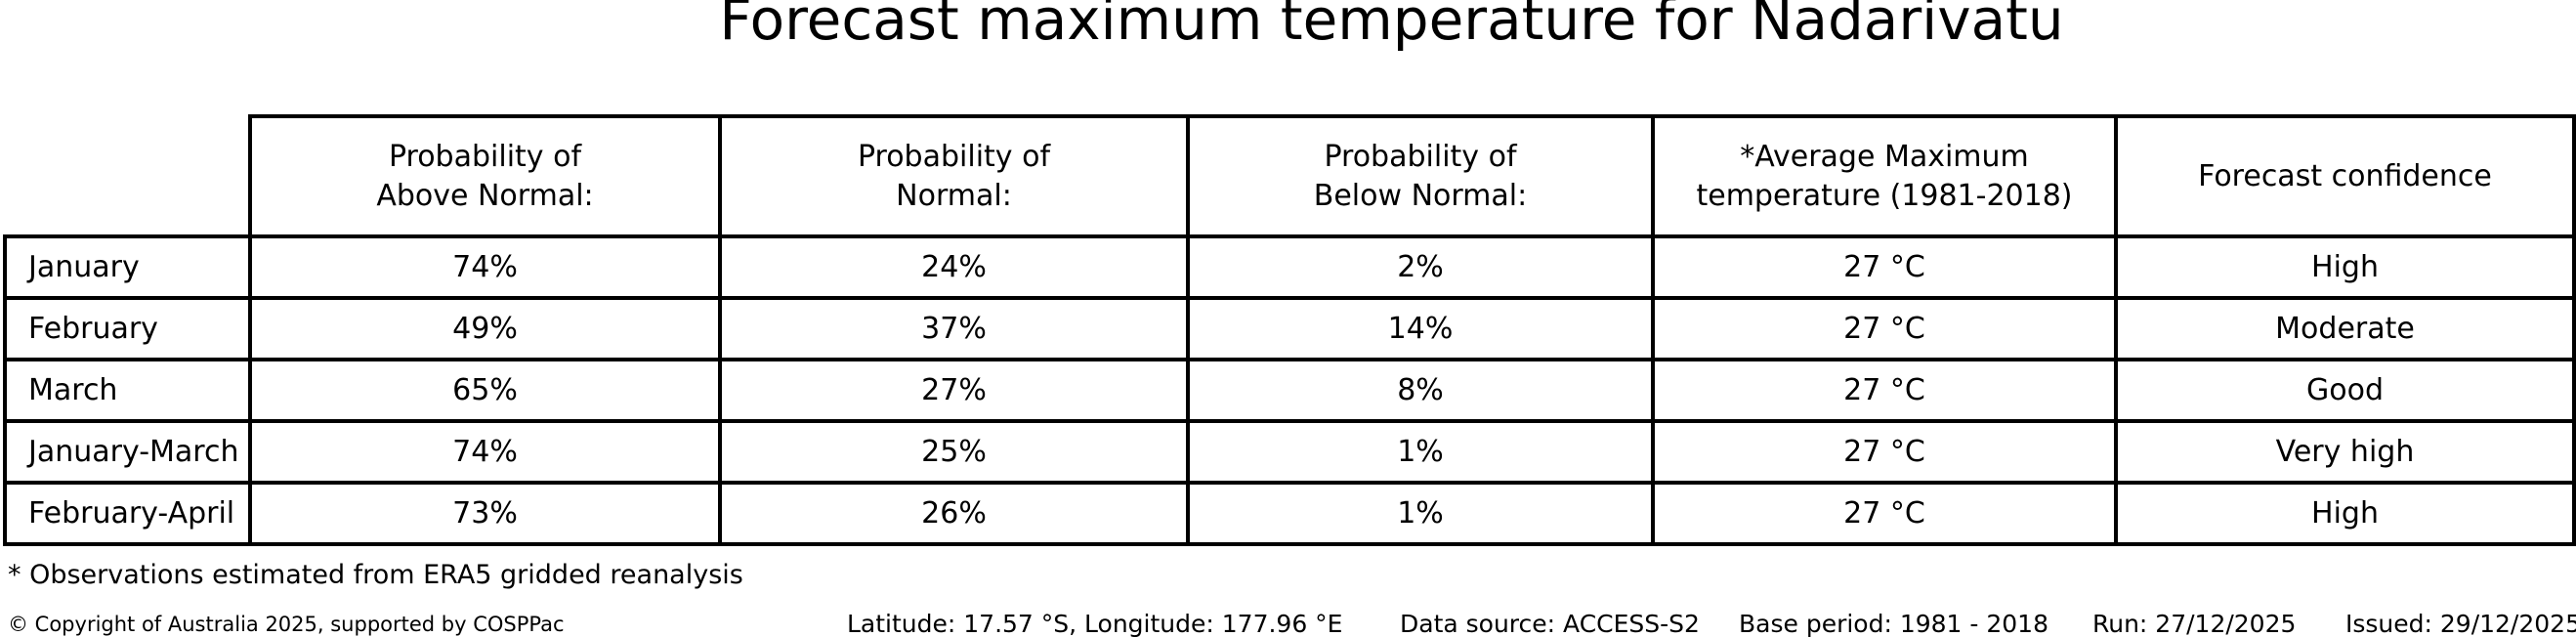 Image resolution: width=2576 pixels, height=637 pixels. I want to click on cell-above-normal: 49%, so click(485, 328).